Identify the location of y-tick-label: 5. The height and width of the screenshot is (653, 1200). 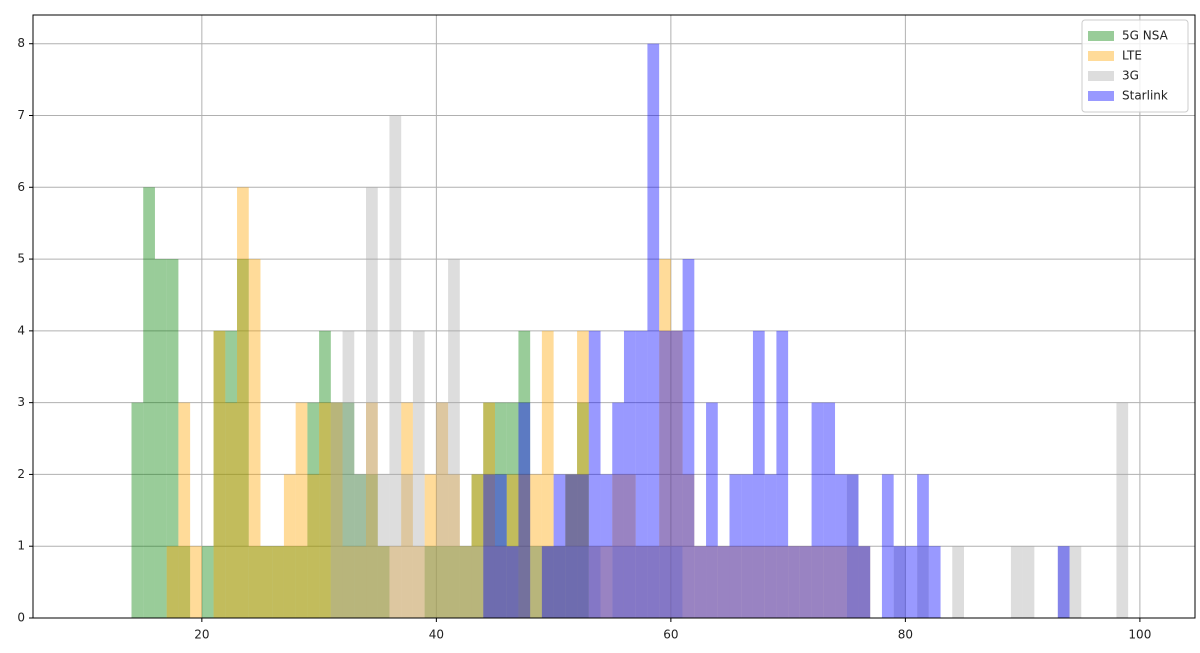
(21, 259).